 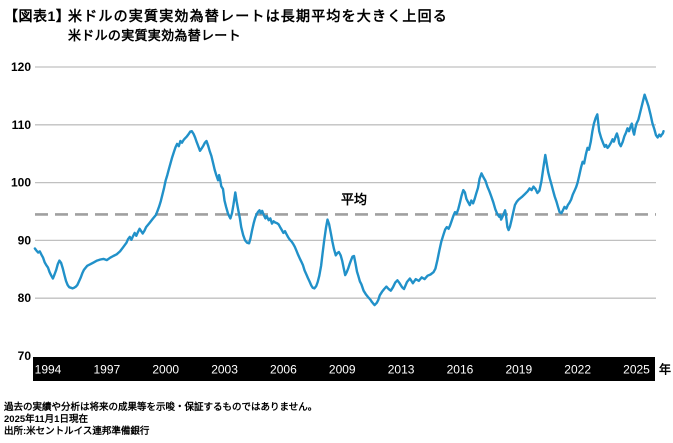 I want to click on y-tick-label: 90, so click(x=25, y=240).